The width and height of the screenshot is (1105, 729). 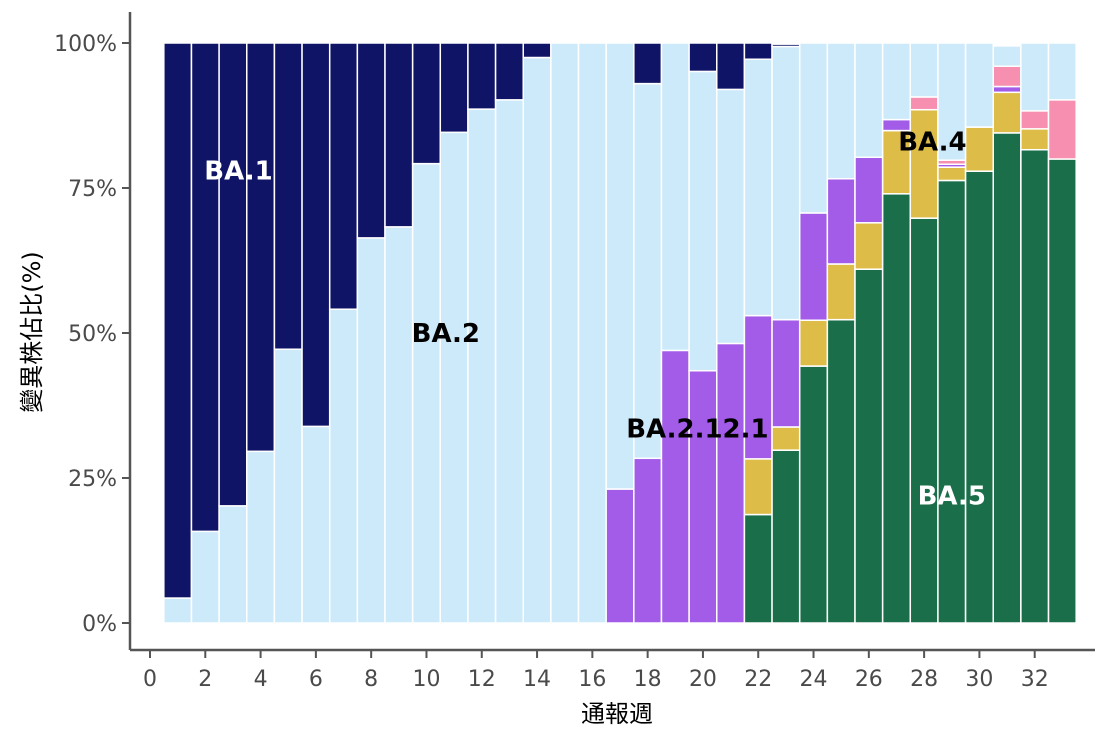 What do you see at coordinates (426, 679) in the screenshot?
I see `x-tick-label: 10` at bounding box center [426, 679].